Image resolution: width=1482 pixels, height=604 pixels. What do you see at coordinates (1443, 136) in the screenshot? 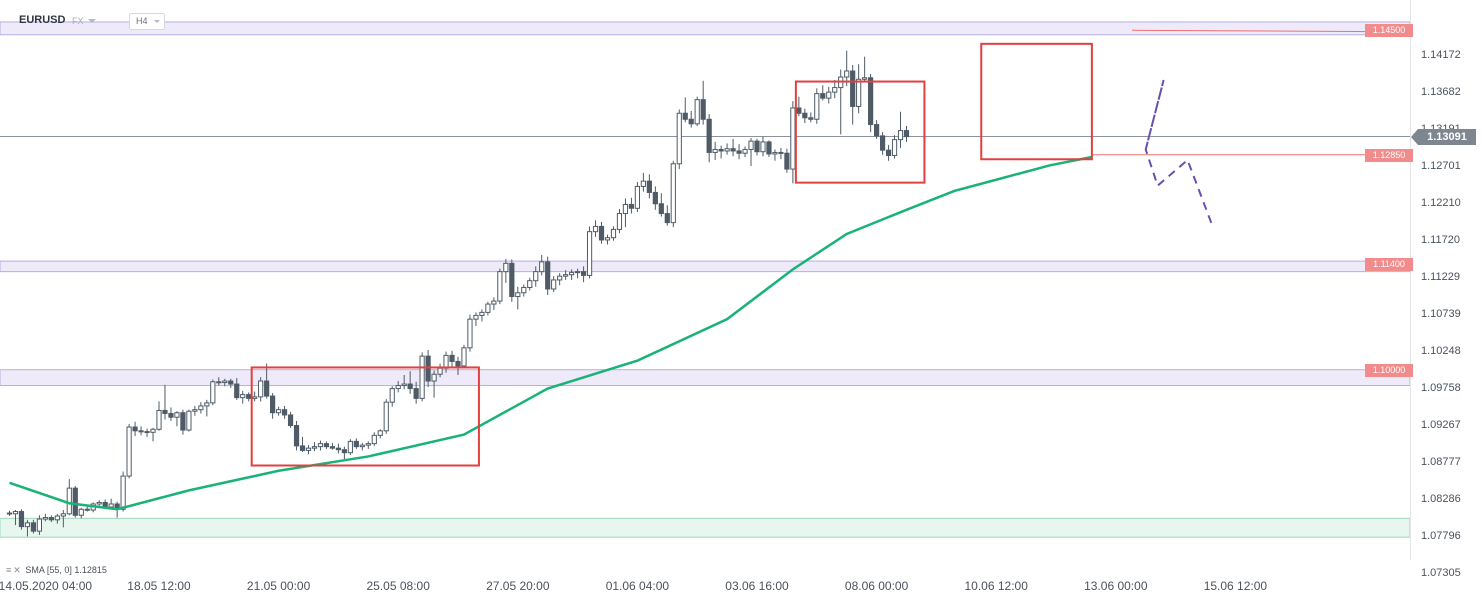
I see `current-price-tag: 1.13091` at bounding box center [1443, 136].